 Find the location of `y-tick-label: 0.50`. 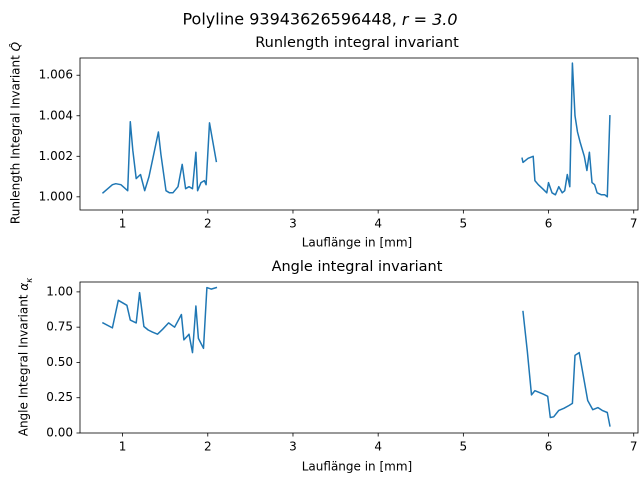

y-tick-label: 0.50 is located at coordinates (59, 362).